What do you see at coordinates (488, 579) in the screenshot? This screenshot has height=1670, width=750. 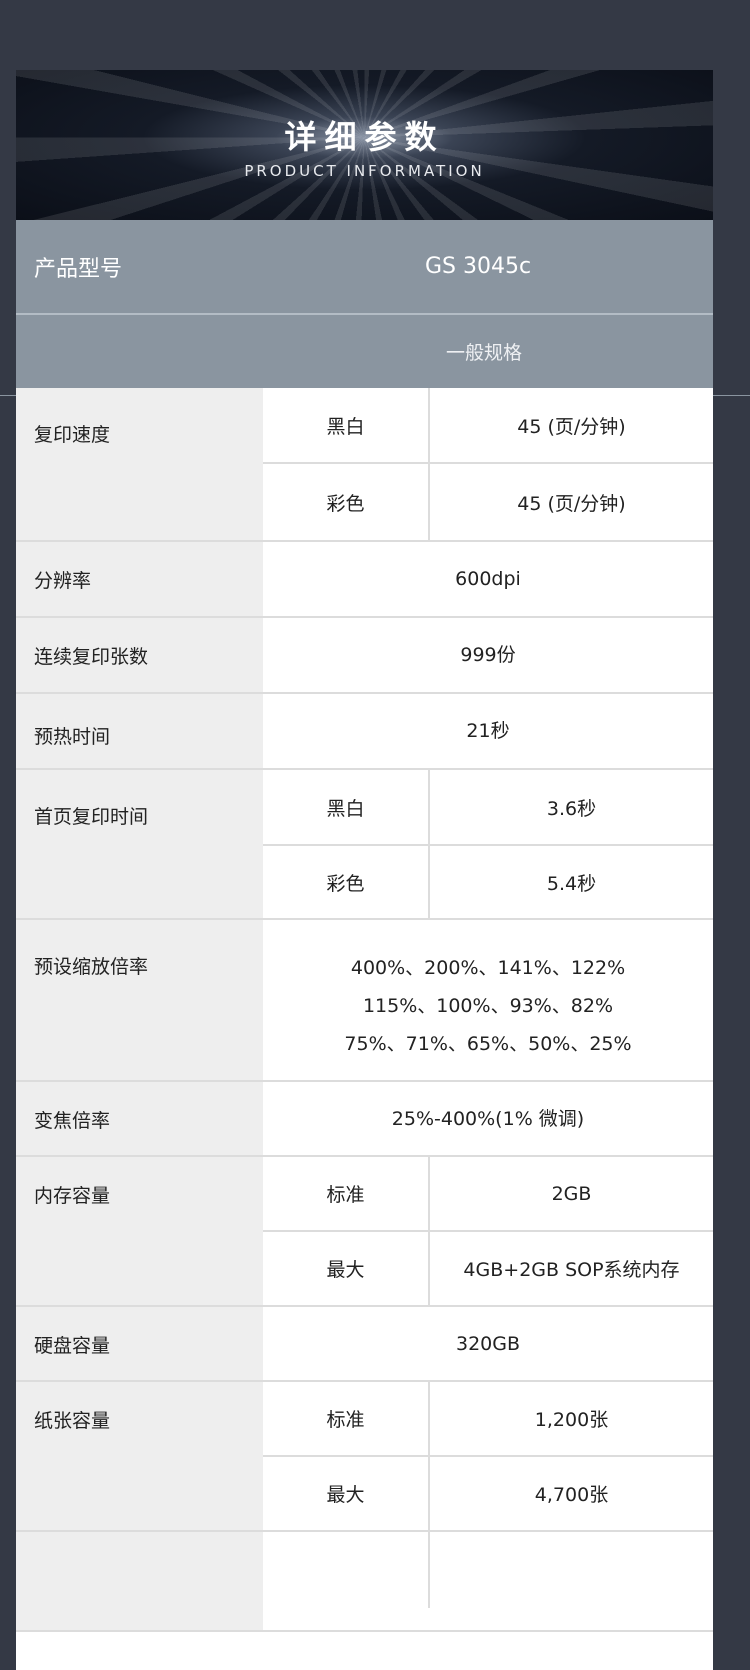 I see `row-value: 600dpi` at bounding box center [488, 579].